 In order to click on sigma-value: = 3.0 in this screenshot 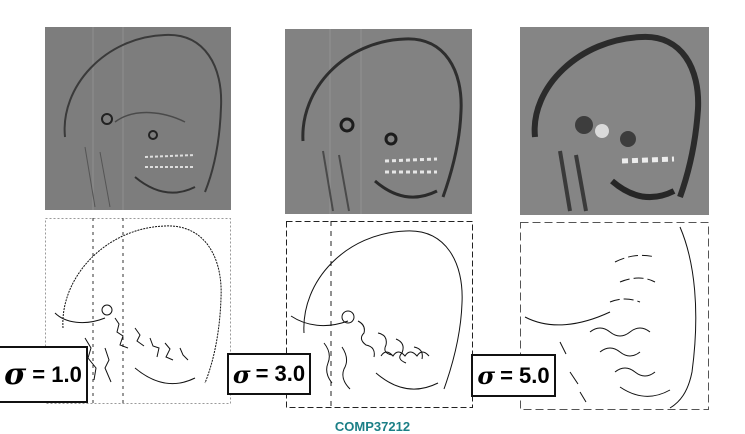, I will do `click(280, 373)`.